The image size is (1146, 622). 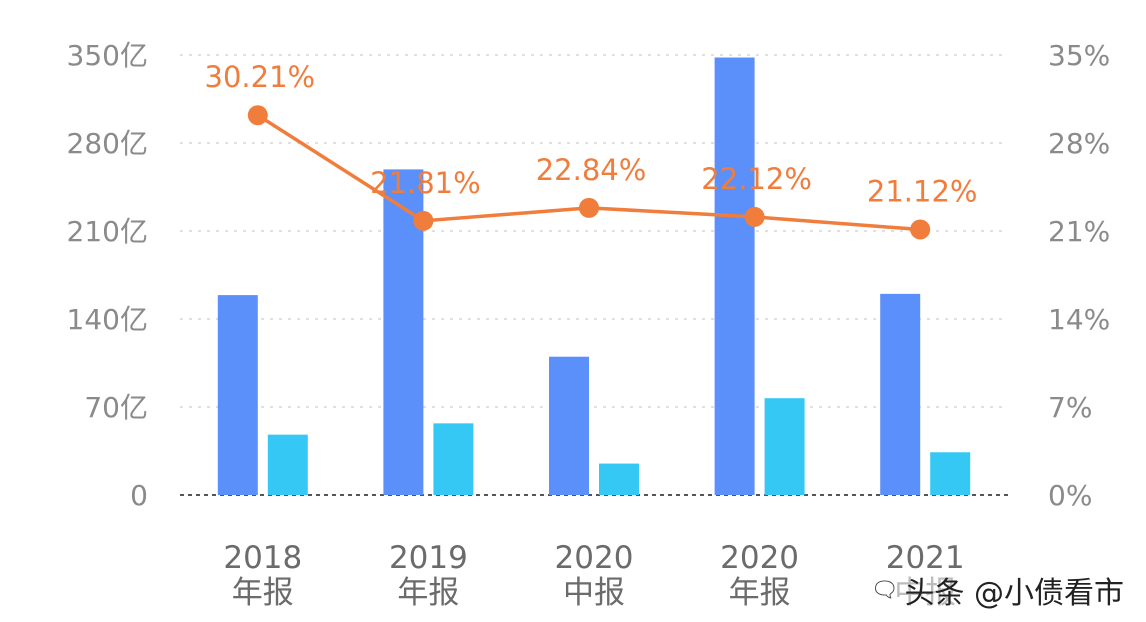 I want to click on left-tick-label: 210亿, so click(x=107, y=231).